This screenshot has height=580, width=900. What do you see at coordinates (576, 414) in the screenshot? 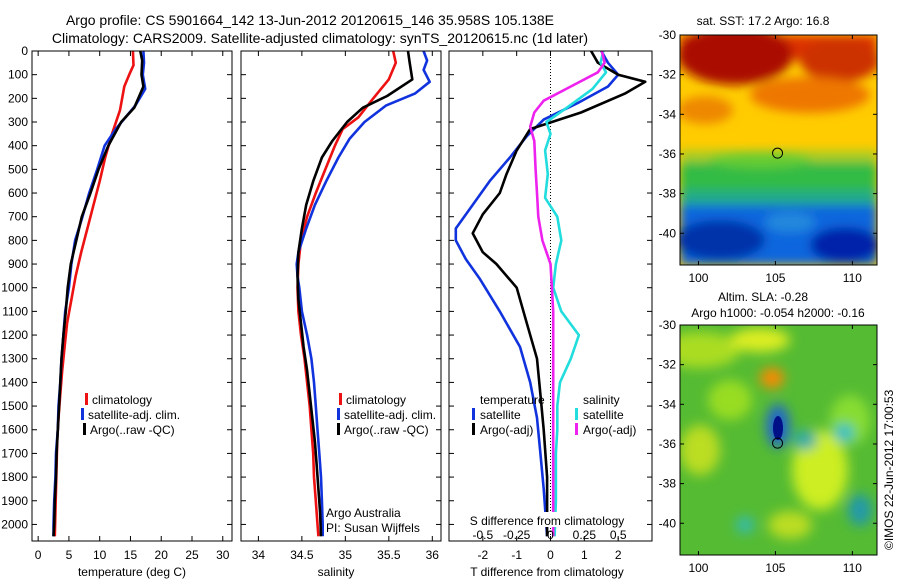
I see `legend-swatch-sal-satellite` at bounding box center [576, 414].